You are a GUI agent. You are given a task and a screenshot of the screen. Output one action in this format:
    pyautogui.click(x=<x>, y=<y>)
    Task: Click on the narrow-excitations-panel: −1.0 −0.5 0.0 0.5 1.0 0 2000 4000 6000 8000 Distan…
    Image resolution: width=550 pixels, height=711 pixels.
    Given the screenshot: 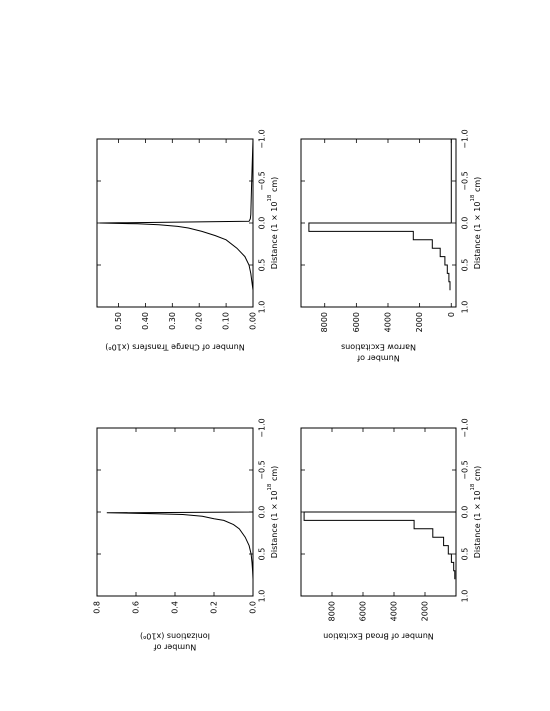 What is the action you would take?
    pyautogui.click(x=391, y=246)
    